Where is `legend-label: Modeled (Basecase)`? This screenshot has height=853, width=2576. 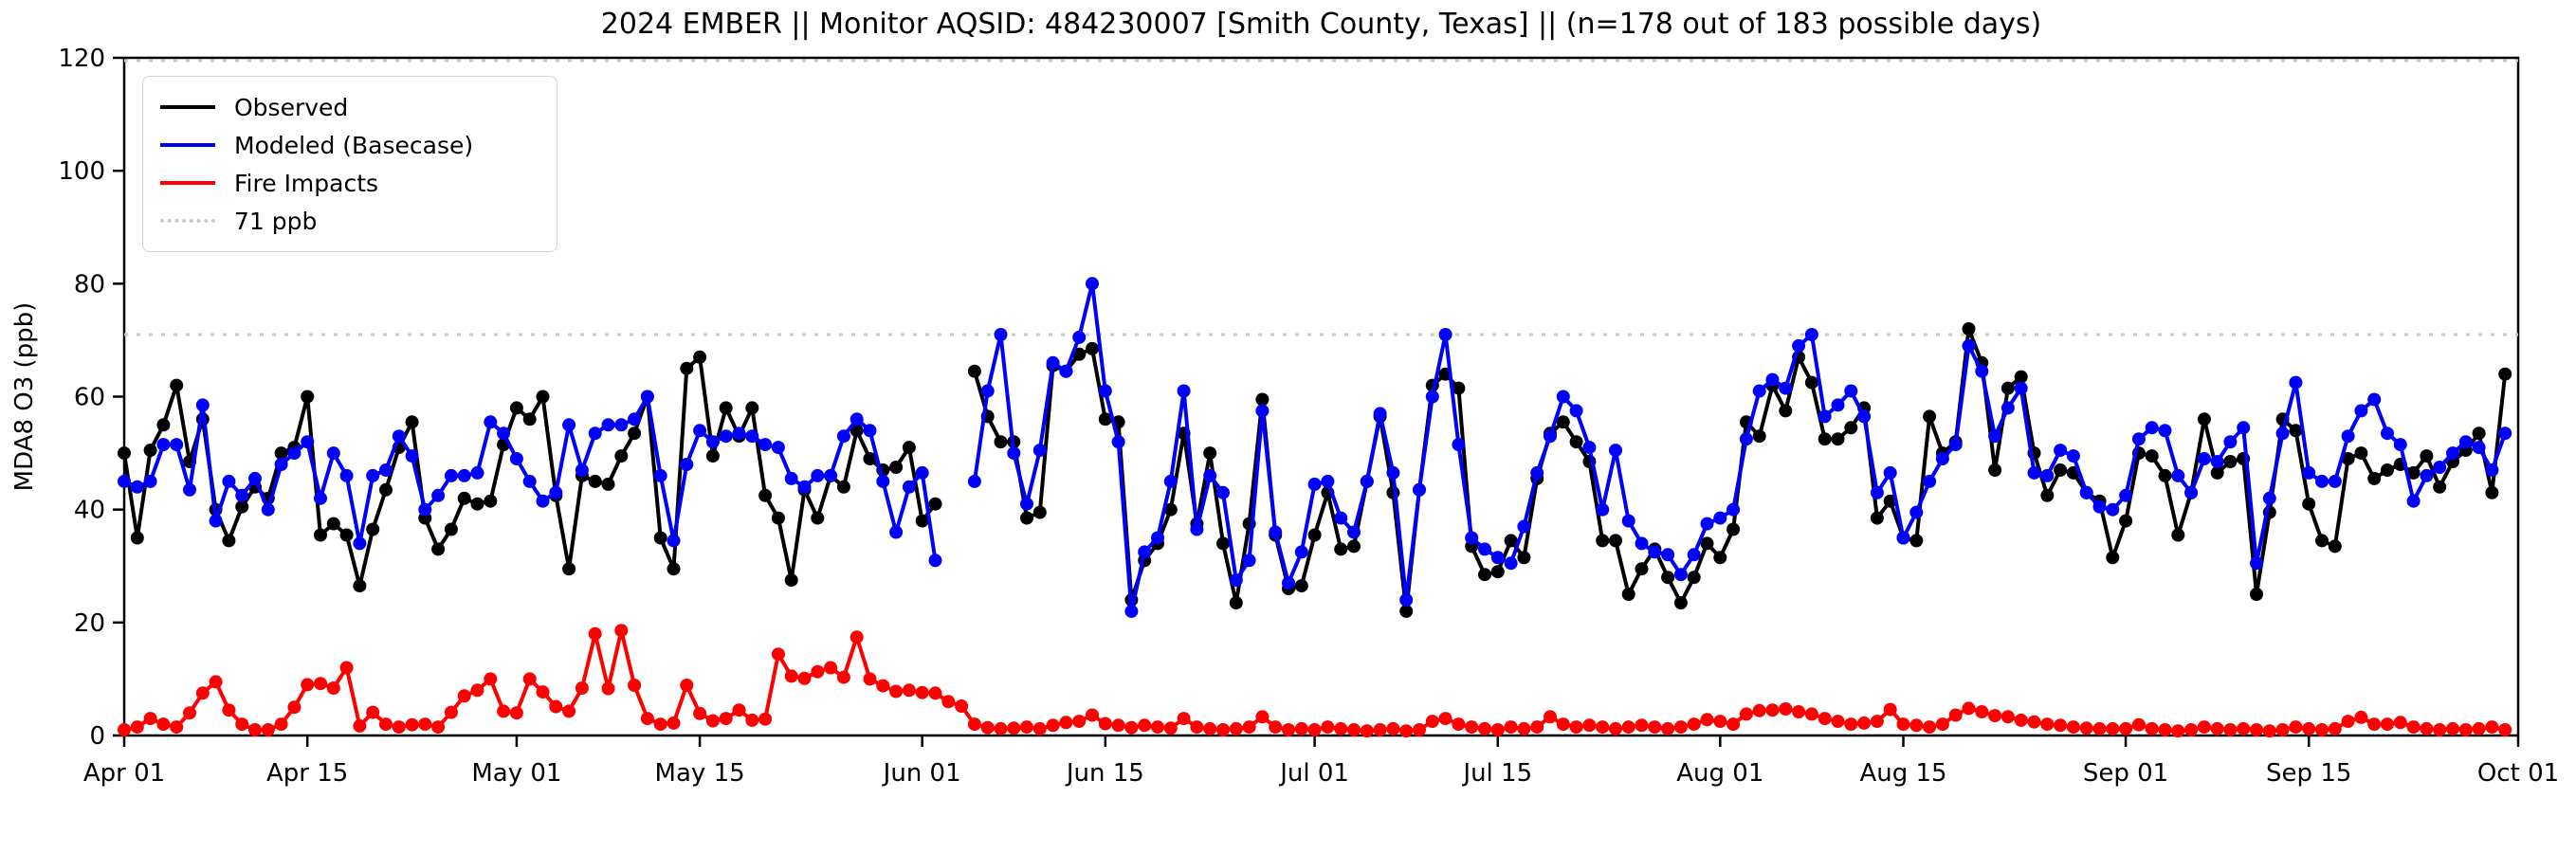
legend-label: Modeled (Basecase) is located at coordinates (354, 145).